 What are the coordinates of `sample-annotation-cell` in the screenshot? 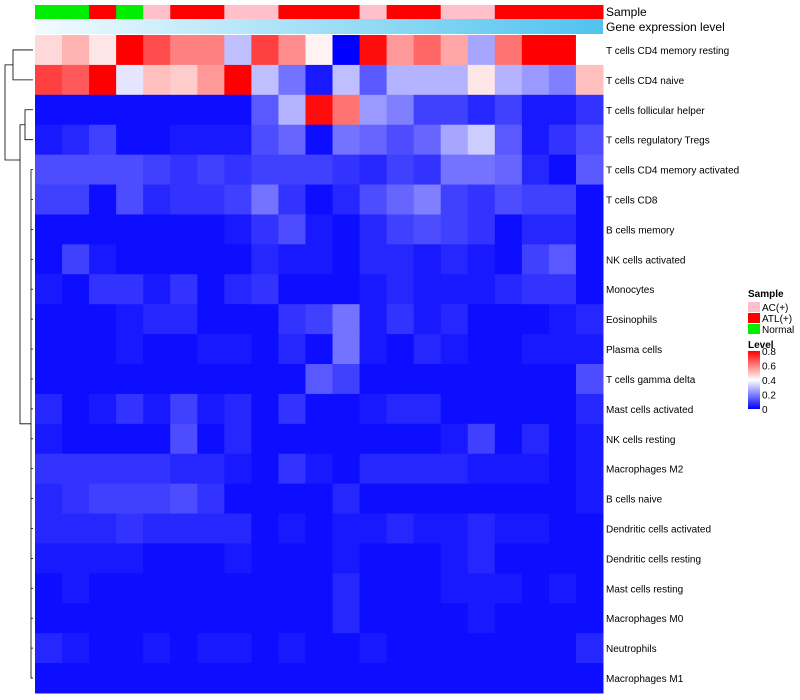 It's located at (211, 12).